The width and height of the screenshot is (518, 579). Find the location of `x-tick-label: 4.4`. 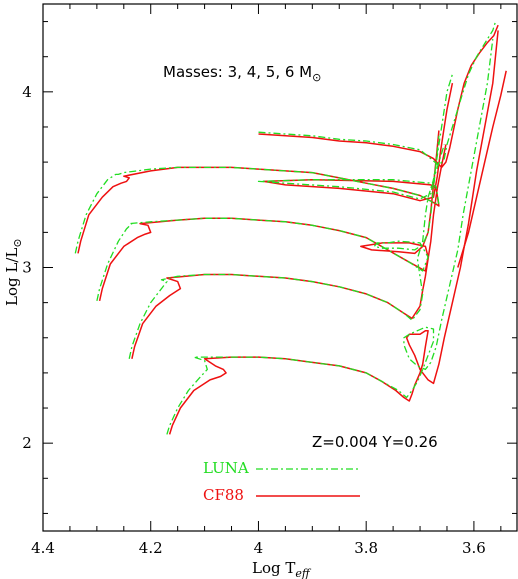

x-tick-label: 4.4 is located at coordinates (43, 548).